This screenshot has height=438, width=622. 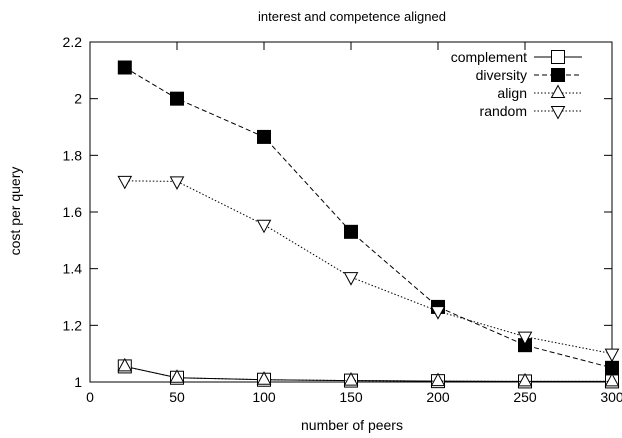 I want to click on y-tick-label: 1, so click(x=78, y=382).